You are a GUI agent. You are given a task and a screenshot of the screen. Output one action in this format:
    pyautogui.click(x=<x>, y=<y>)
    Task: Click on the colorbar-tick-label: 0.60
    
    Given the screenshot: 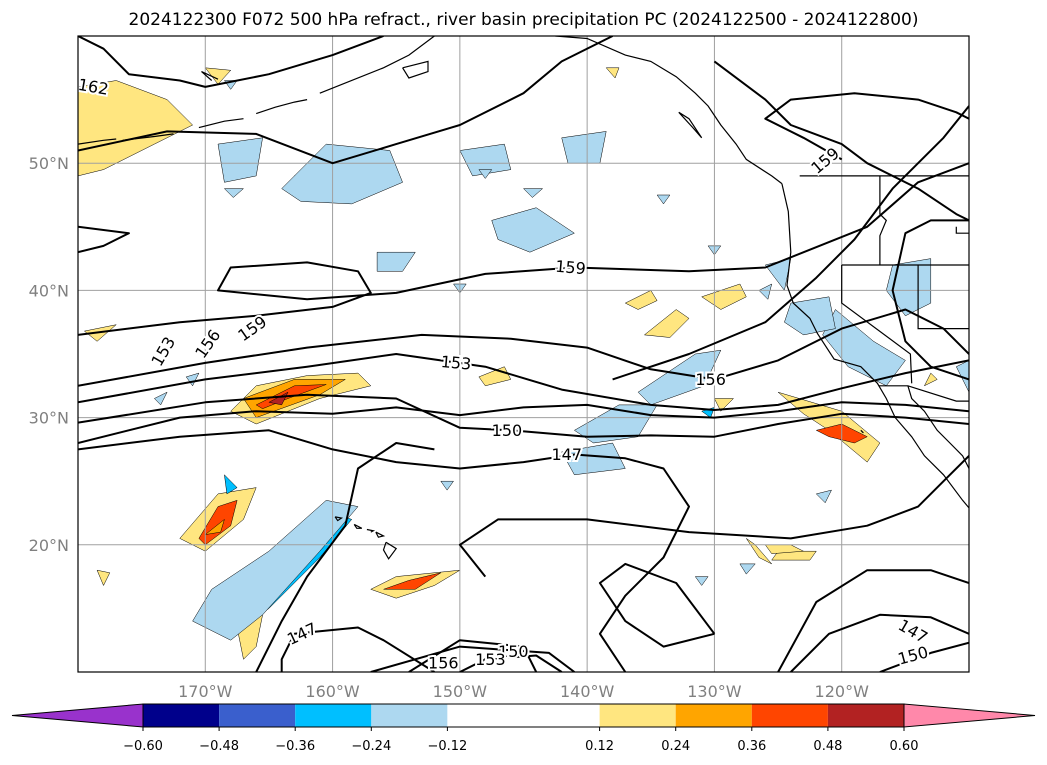 What is the action you would take?
    pyautogui.click(x=904, y=746)
    